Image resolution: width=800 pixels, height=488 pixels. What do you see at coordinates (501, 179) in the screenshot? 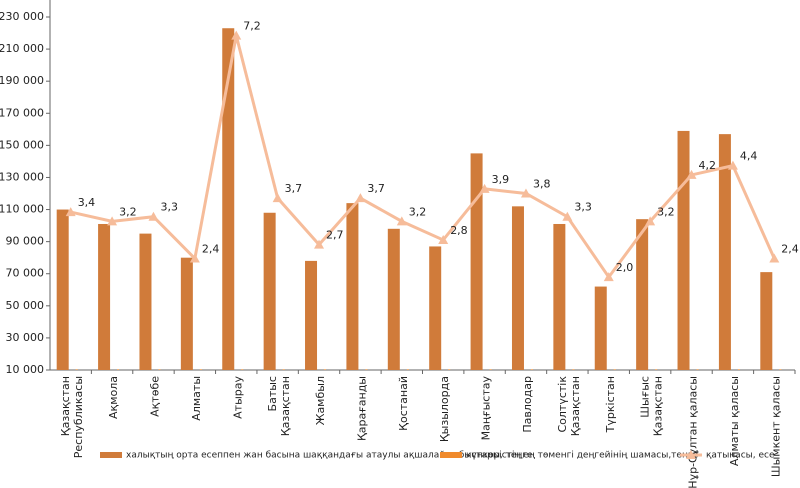
I see `data-label: 3,9` at bounding box center [501, 179].